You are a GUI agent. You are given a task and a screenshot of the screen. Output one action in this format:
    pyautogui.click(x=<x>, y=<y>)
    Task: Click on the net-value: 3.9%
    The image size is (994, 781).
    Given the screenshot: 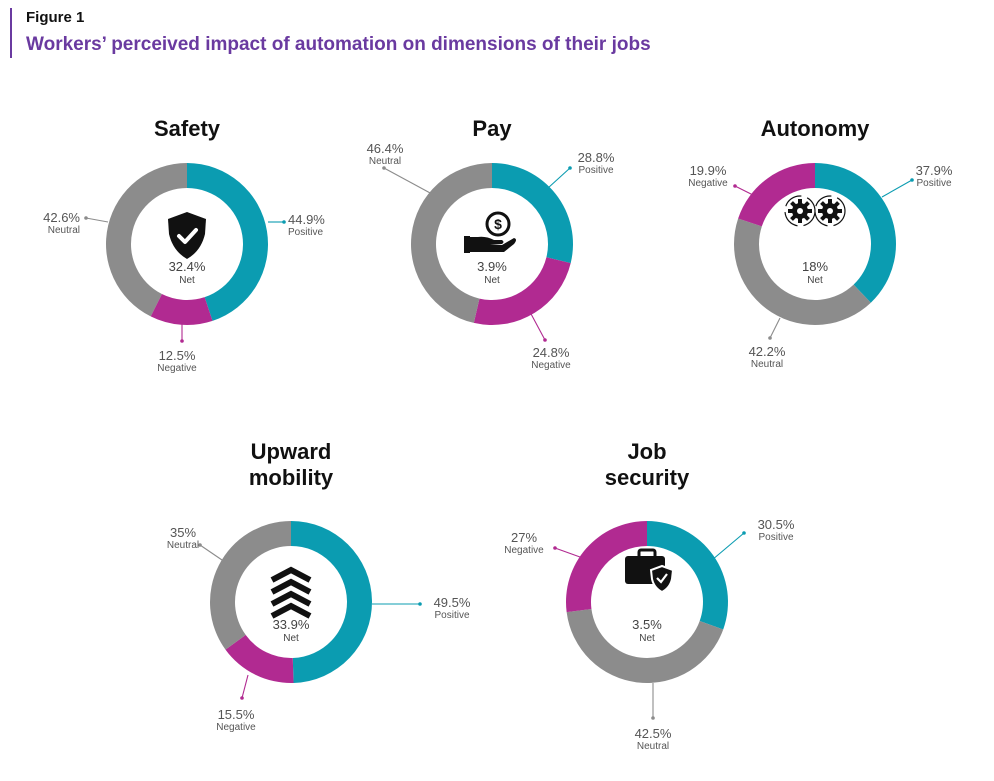 What is the action you would take?
    pyautogui.click(x=492, y=266)
    